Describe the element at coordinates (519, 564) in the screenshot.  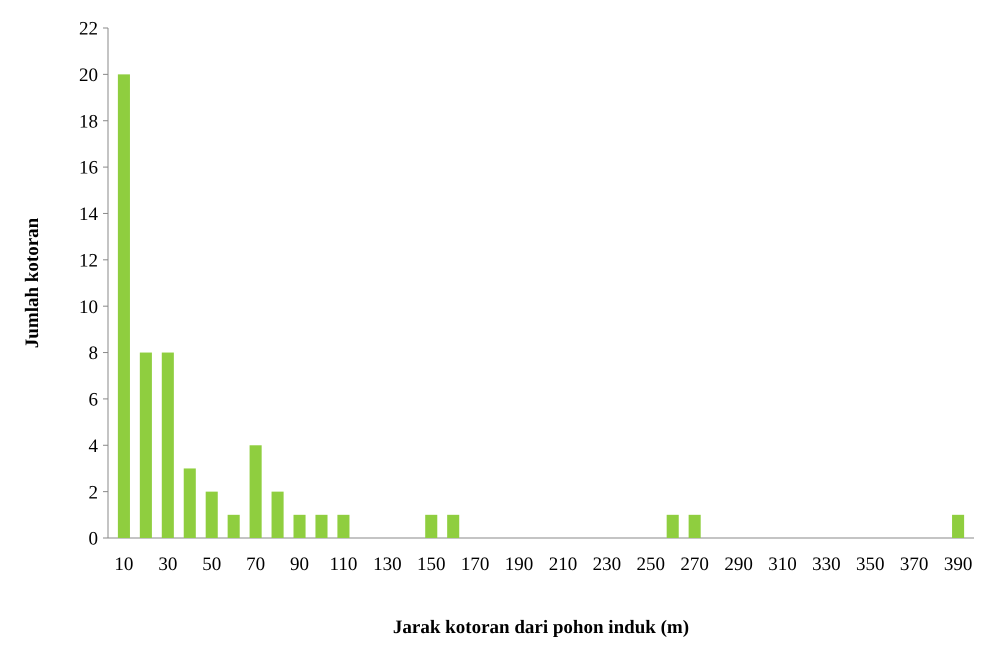
I see `x-tick-label: 190` at that location.